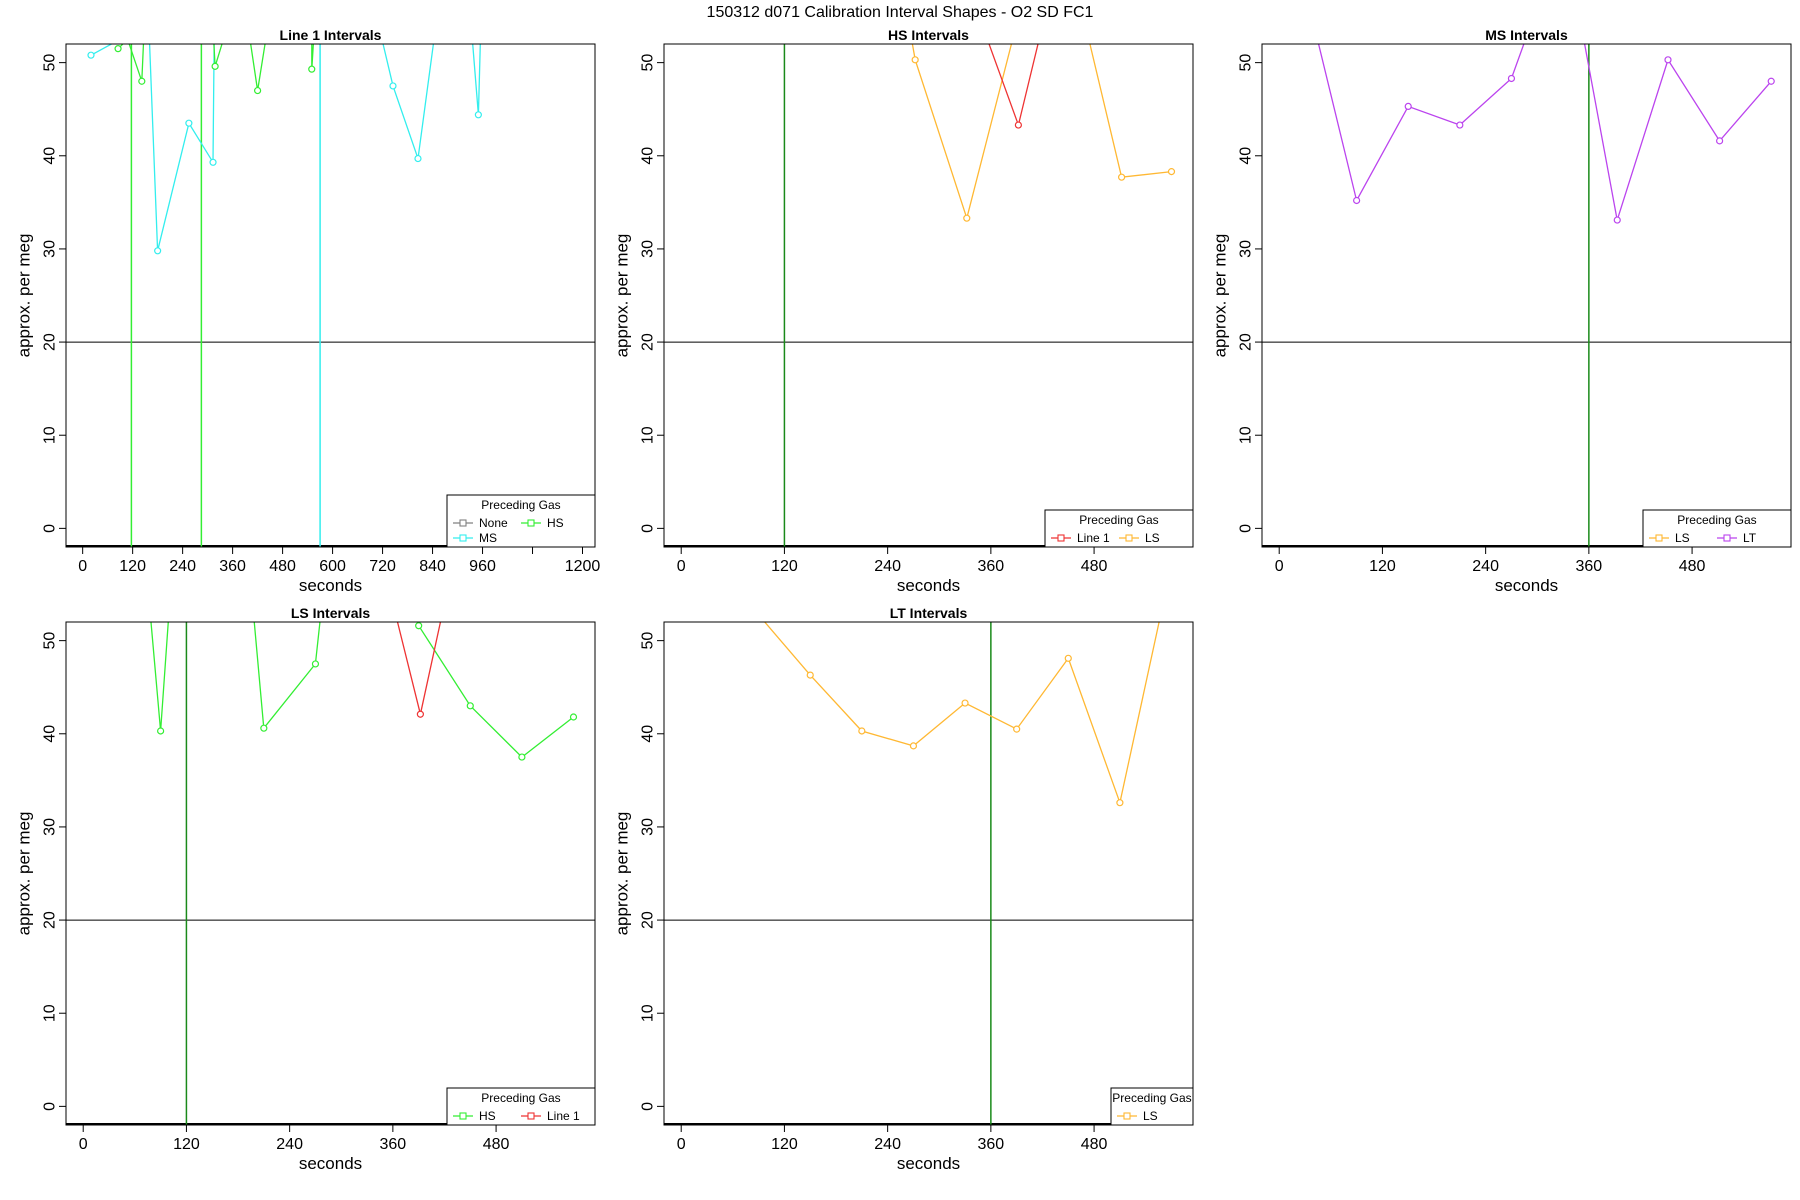 This screenshot has height=1200, width=1800. What do you see at coordinates (332, 566) in the screenshot?
I see `x-tick-label: 600` at bounding box center [332, 566].